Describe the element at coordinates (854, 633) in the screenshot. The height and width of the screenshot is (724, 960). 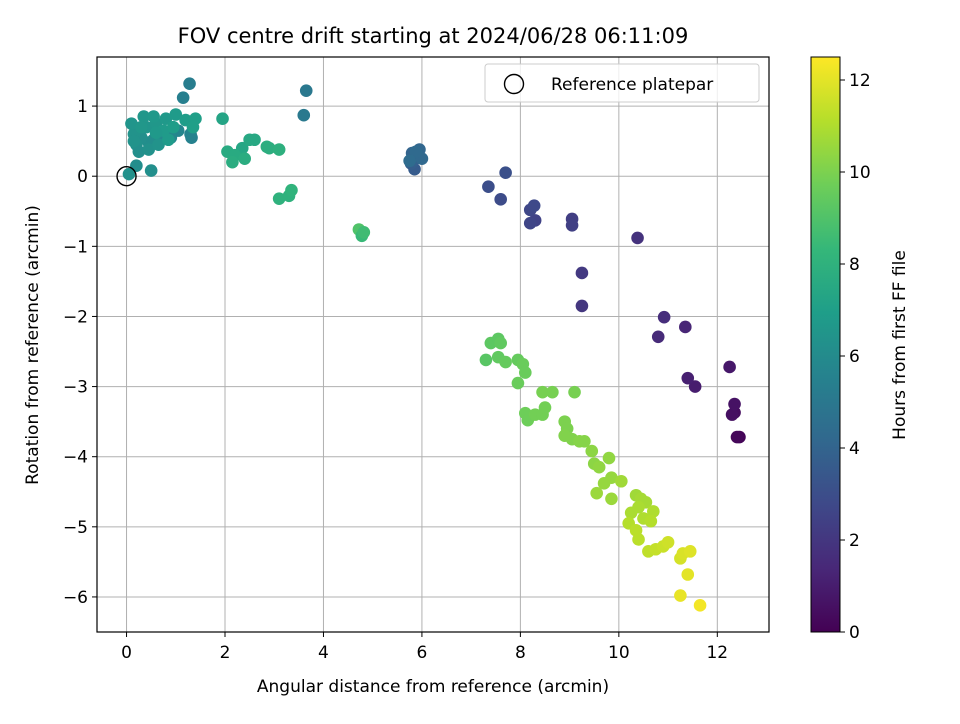
I see `colorbar-tick-label: 0` at that location.